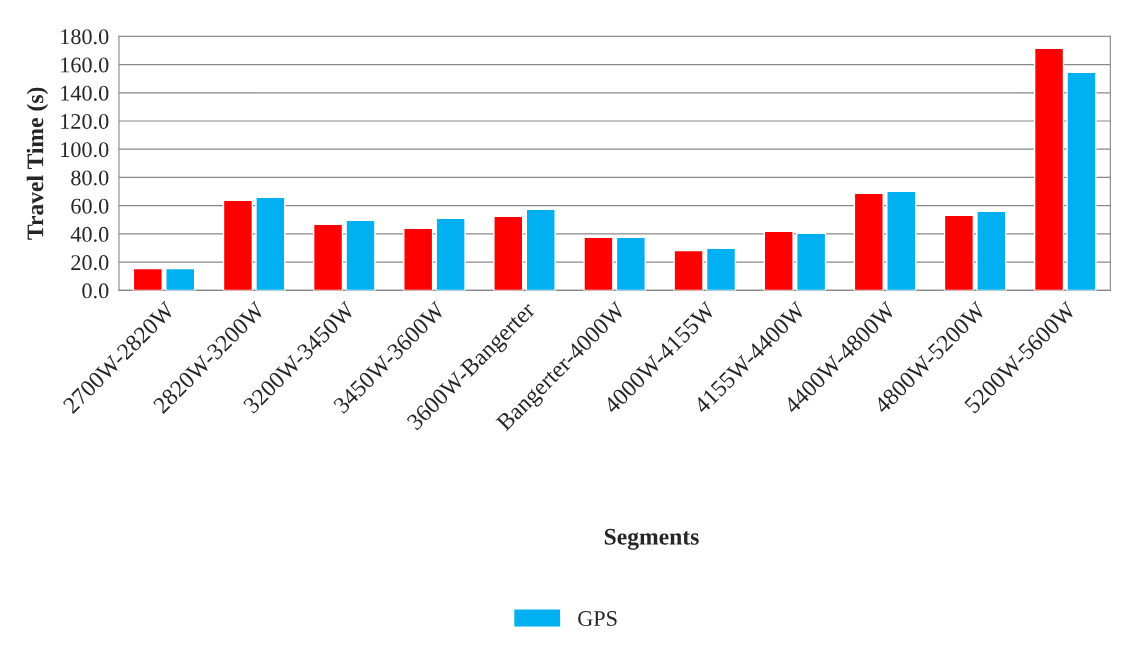 The width and height of the screenshot is (1133, 660). What do you see at coordinates (85, 93) in the screenshot?
I see `y-tick-label: 140.0` at bounding box center [85, 93].